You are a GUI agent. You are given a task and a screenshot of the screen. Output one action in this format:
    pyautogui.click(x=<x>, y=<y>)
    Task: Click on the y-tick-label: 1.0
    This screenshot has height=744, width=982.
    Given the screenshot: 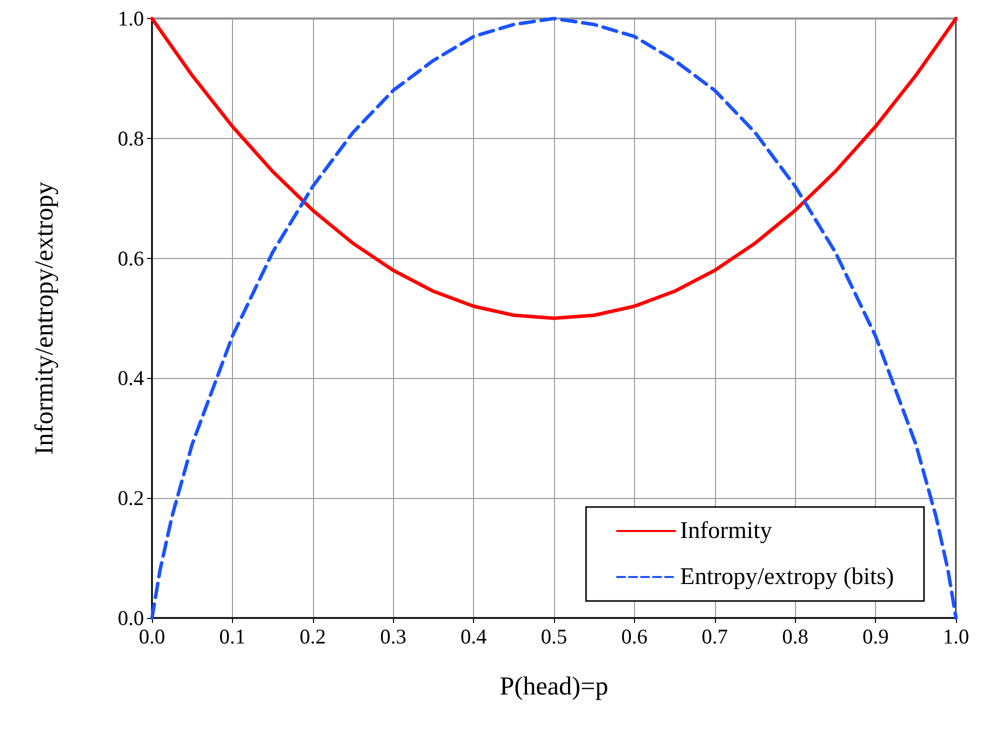 What is the action you would take?
    pyautogui.click(x=131, y=18)
    